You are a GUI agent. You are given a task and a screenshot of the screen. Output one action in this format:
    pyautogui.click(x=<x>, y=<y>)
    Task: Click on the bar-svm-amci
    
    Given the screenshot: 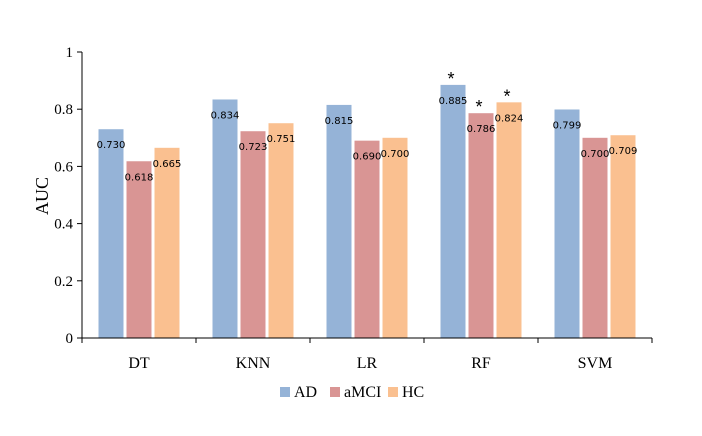 What is the action you would take?
    pyautogui.click(x=595, y=237)
    